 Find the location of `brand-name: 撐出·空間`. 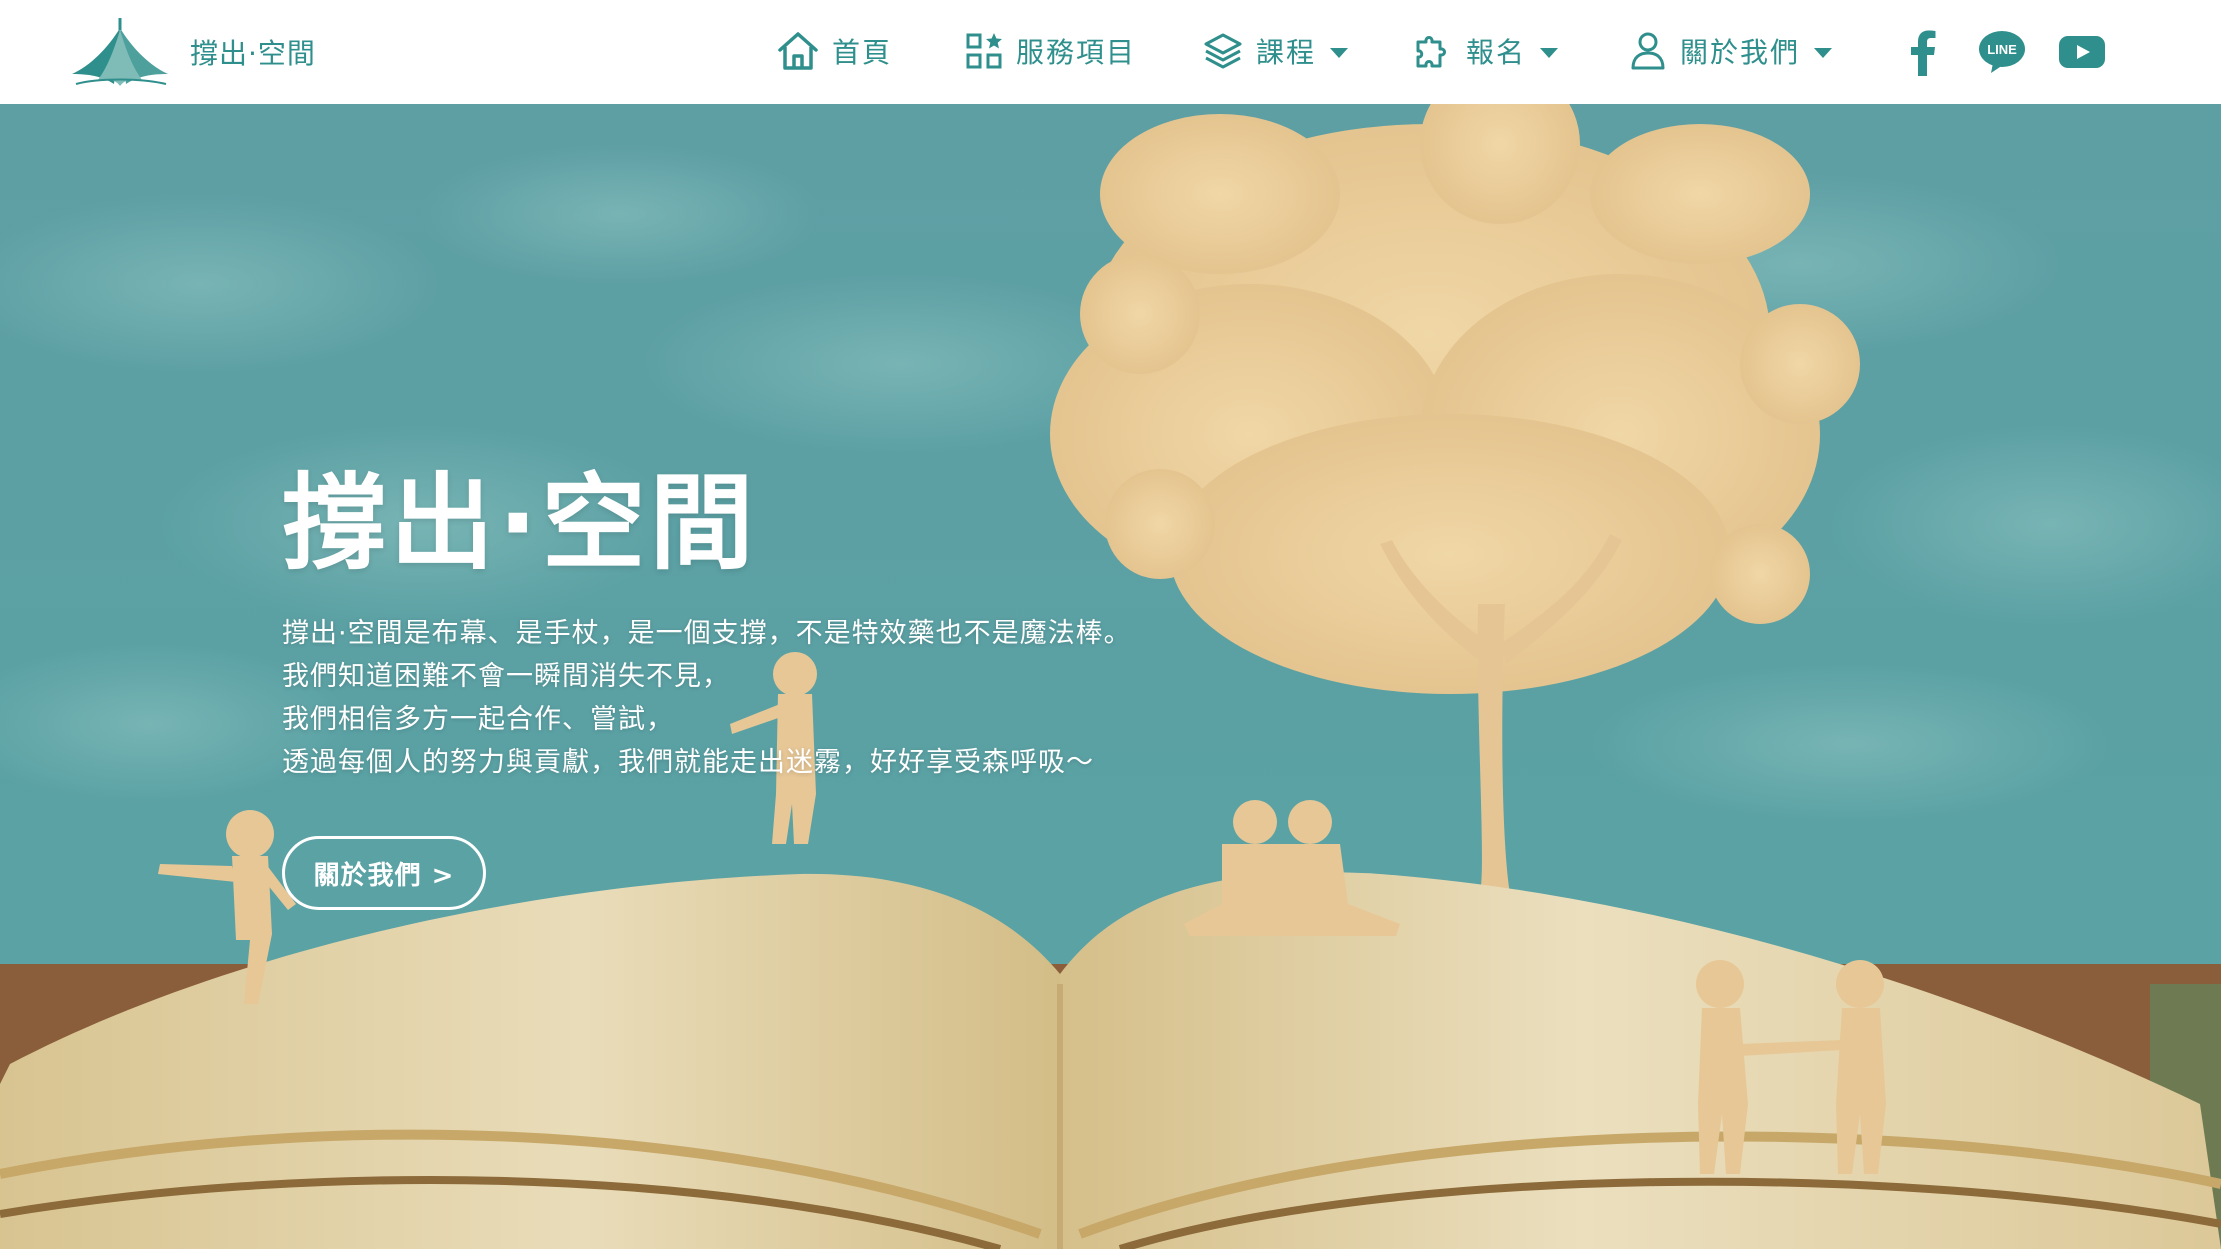

brand-name: 撐出·空間 is located at coordinates (253, 53).